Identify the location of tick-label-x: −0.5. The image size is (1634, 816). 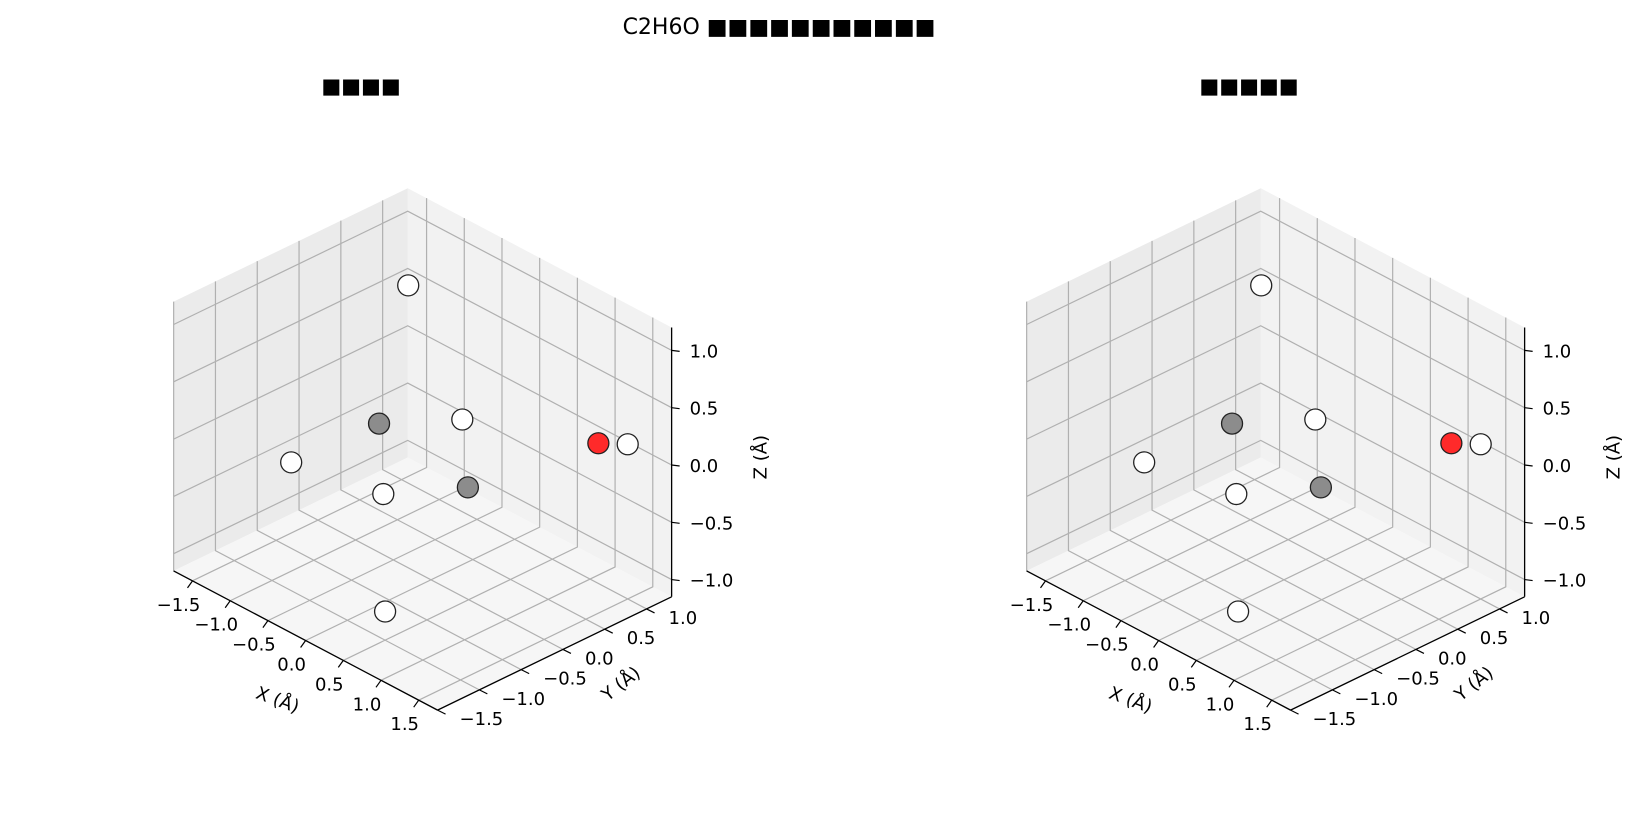
(1107, 645).